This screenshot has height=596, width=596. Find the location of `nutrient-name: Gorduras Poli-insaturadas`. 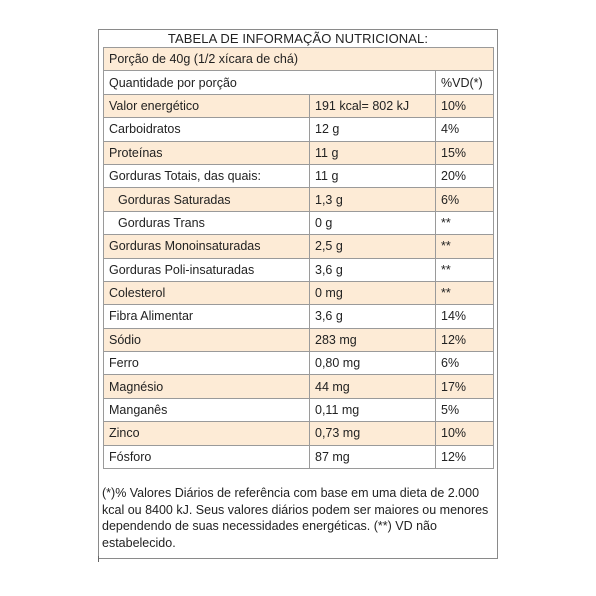

nutrient-name: Gorduras Poli-insaturadas is located at coordinates (206, 269).